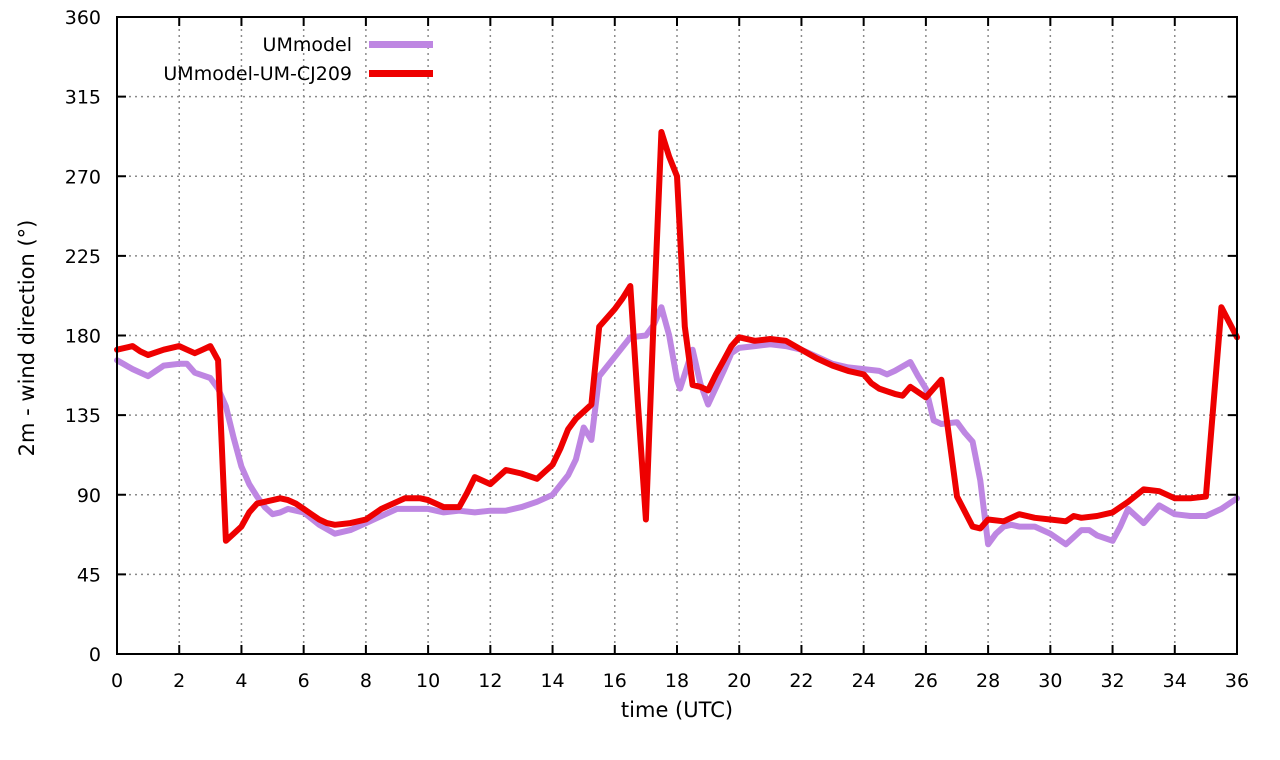  Describe the element at coordinates (89, 496) in the screenshot. I see `y-tick-label: 90` at that location.